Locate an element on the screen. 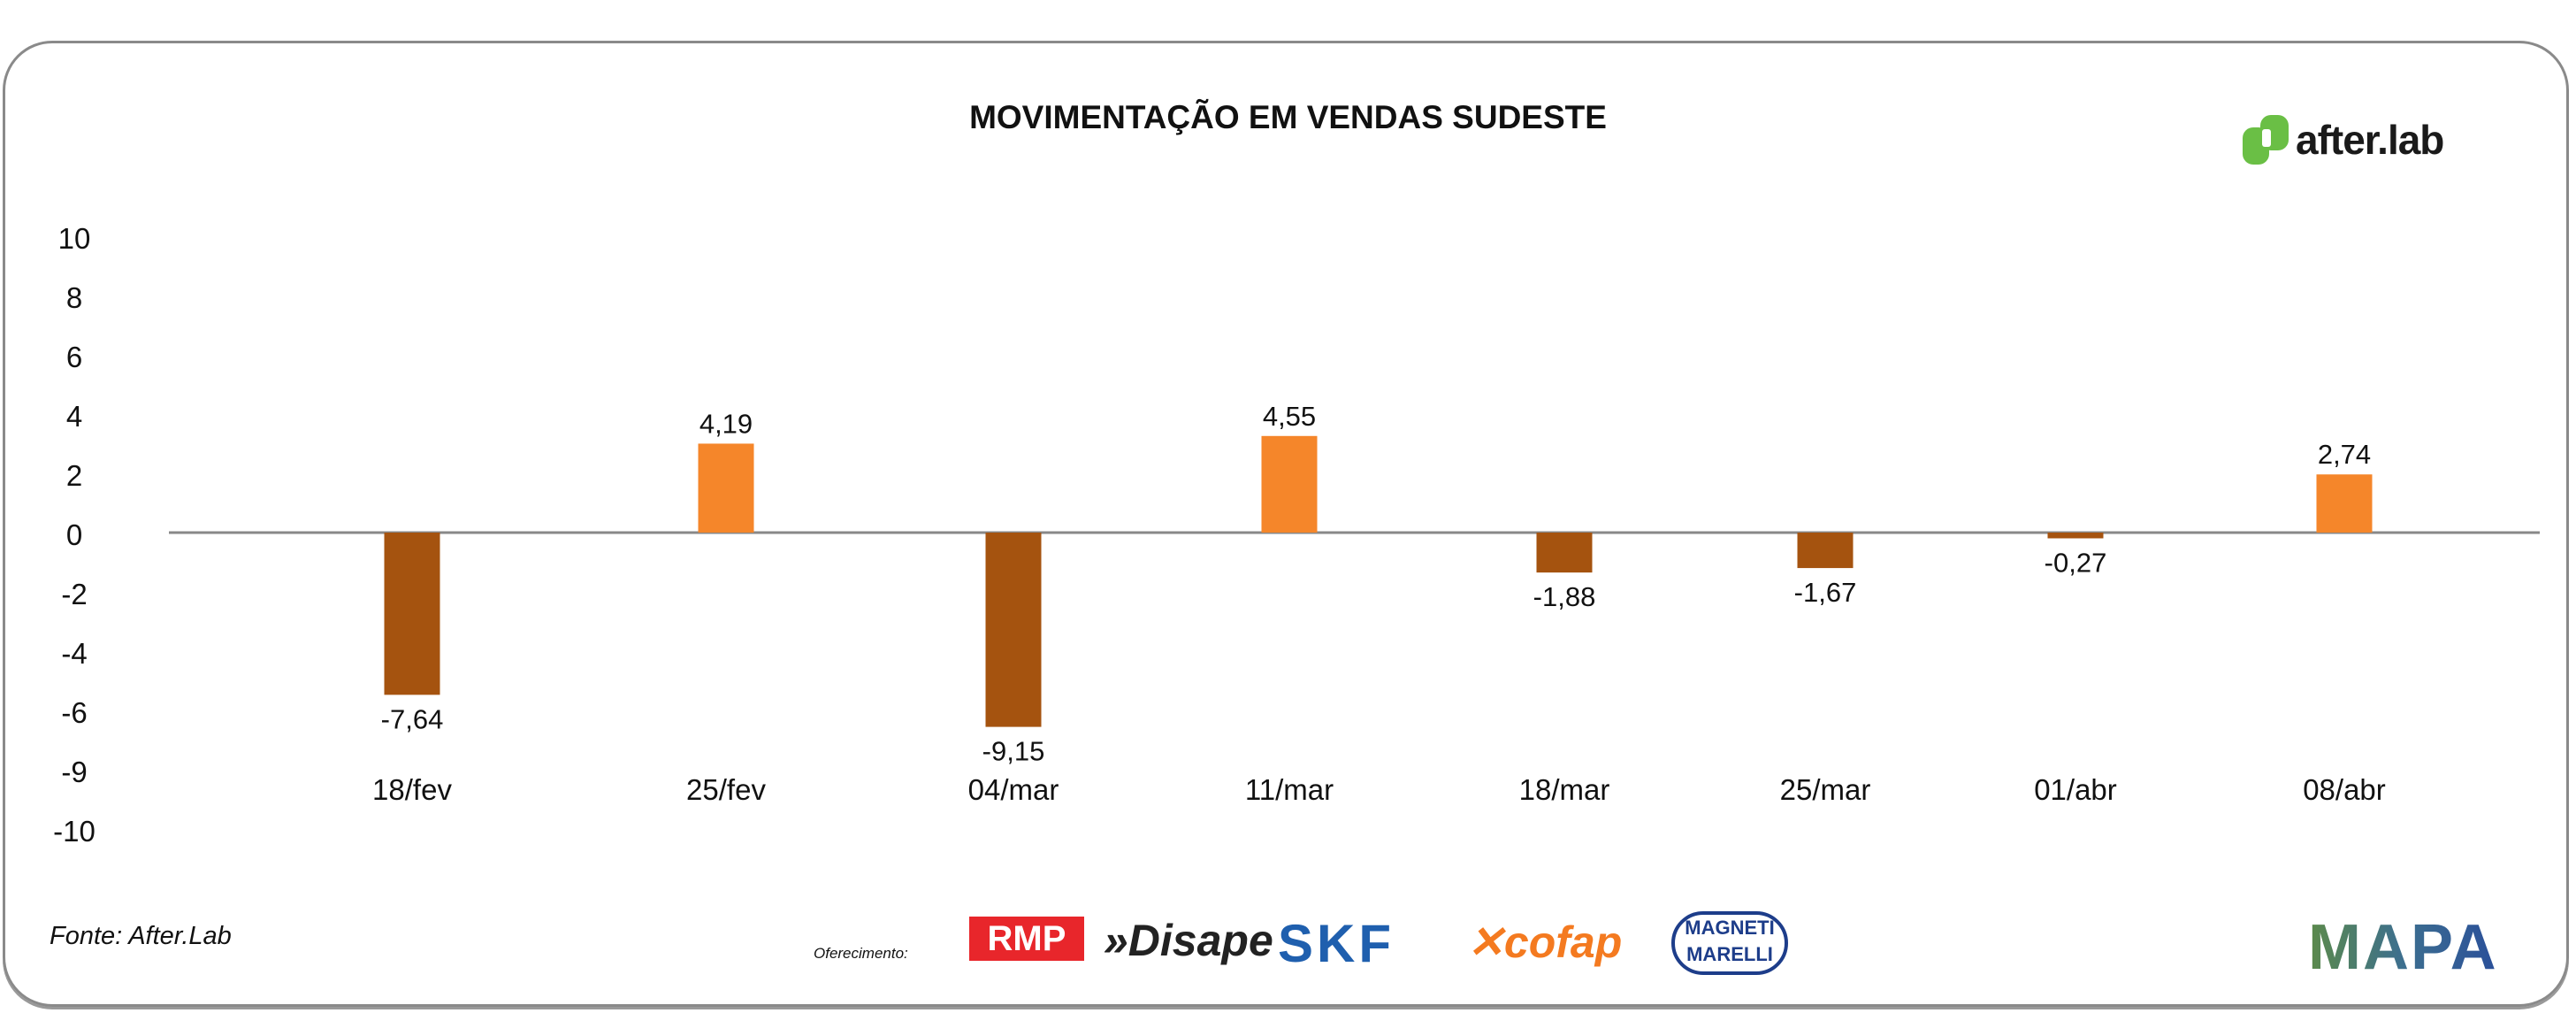 The width and height of the screenshot is (2576, 1013). x-category-label: 25/fev is located at coordinates (726, 789).